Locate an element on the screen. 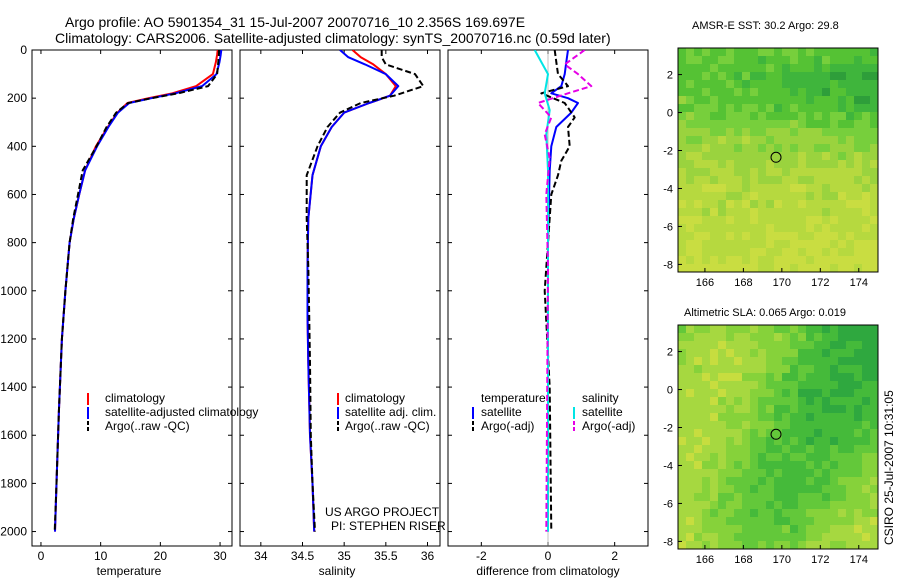 The width and height of the screenshot is (900, 585). series-line-satellite is located at coordinates (353, 291).